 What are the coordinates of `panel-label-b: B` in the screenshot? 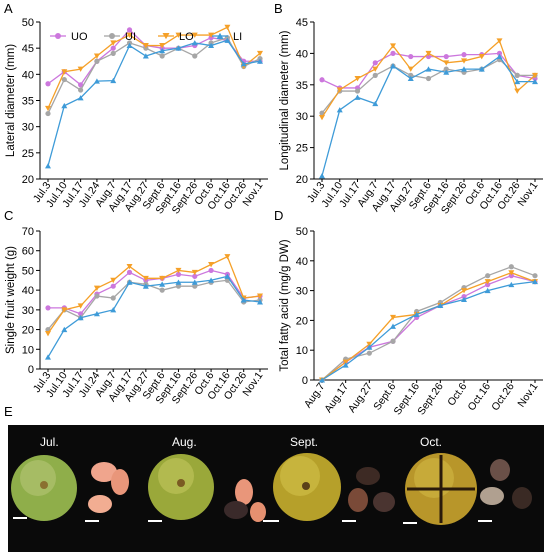 It's located at (278, 8).